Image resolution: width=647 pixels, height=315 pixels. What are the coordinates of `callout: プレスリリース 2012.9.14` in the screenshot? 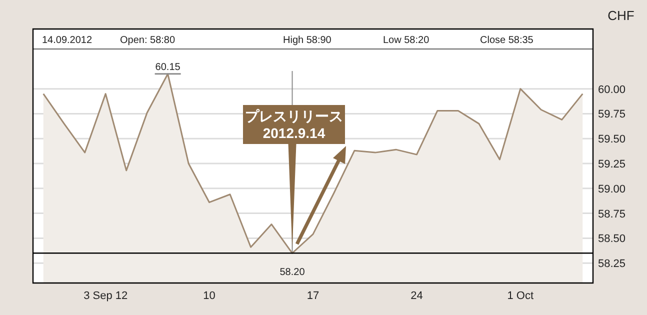 It's located at (294, 177).